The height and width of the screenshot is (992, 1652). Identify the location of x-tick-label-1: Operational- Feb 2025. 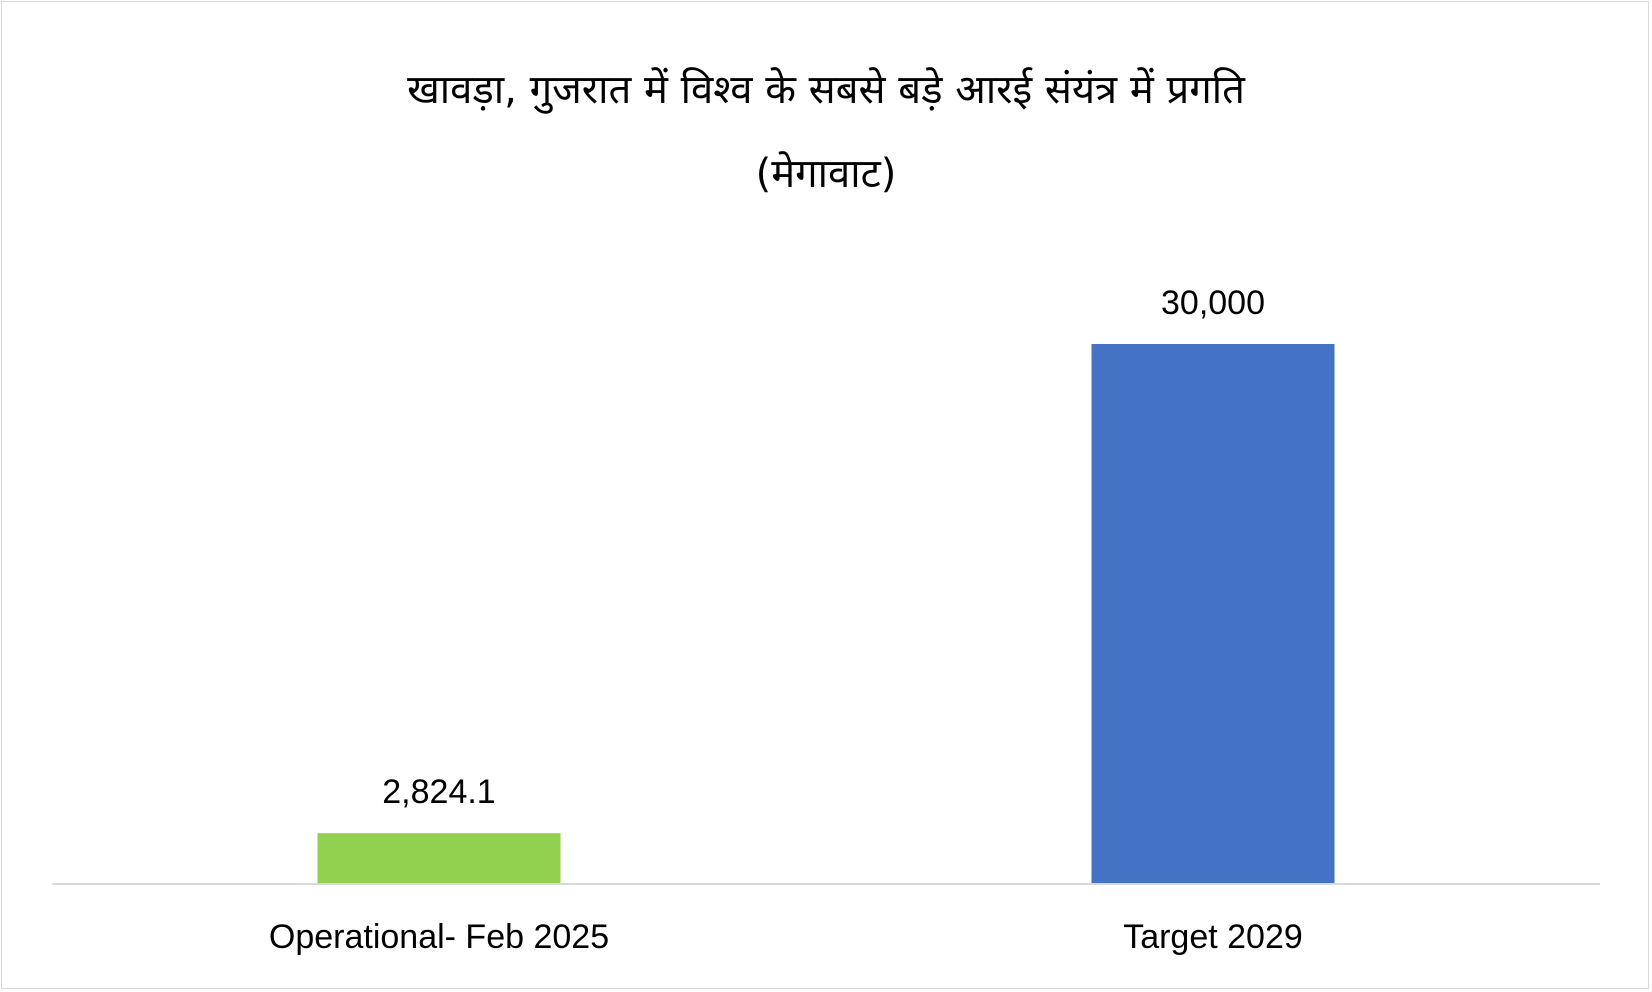
(439, 937).